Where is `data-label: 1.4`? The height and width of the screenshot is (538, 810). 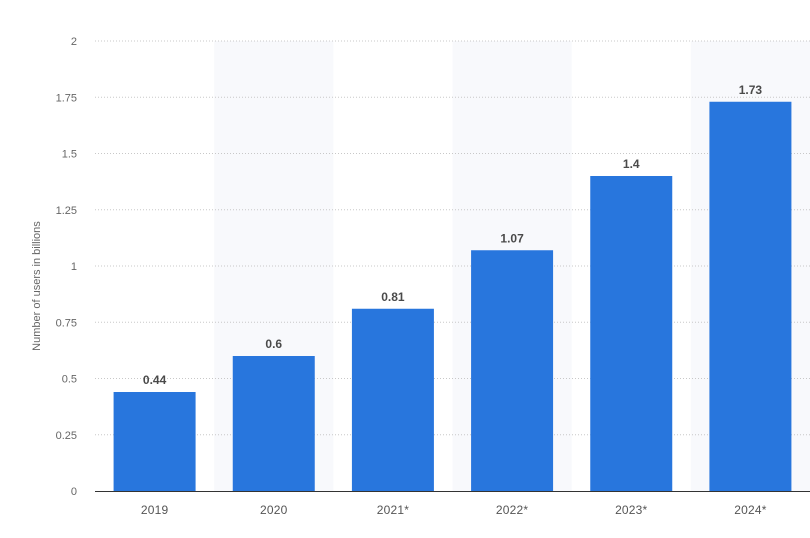
data-label: 1.4 is located at coordinates (631, 164).